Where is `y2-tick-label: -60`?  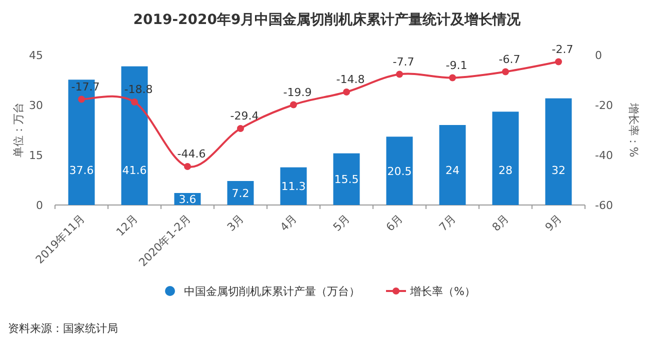
y2-tick-label: -60 is located at coordinates (604, 205).